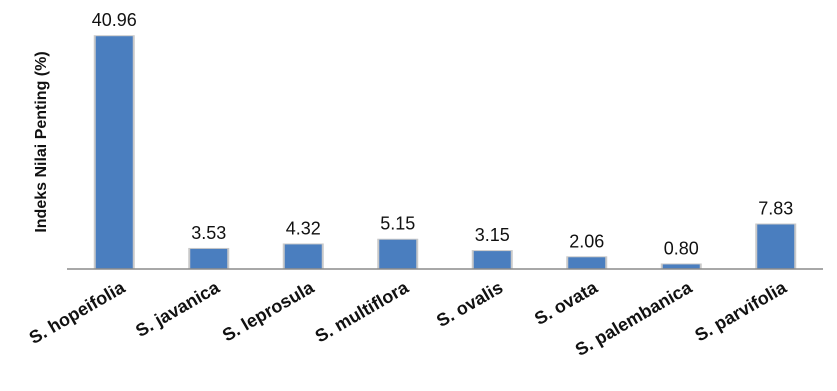 The width and height of the screenshot is (837, 391). I want to click on x-tick-label: S. ovata, so click(566, 303).